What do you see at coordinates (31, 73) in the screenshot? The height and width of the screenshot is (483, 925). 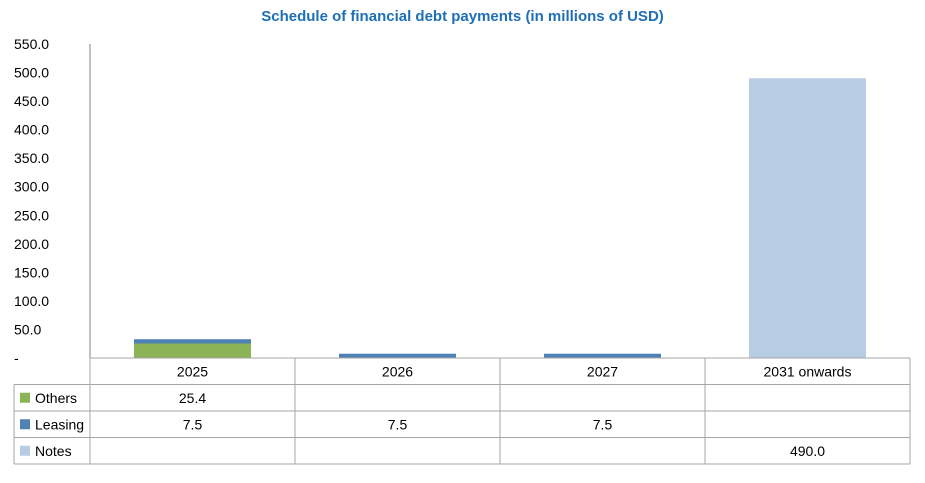 I see `y-tick-label: 500.0` at bounding box center [31, 73].